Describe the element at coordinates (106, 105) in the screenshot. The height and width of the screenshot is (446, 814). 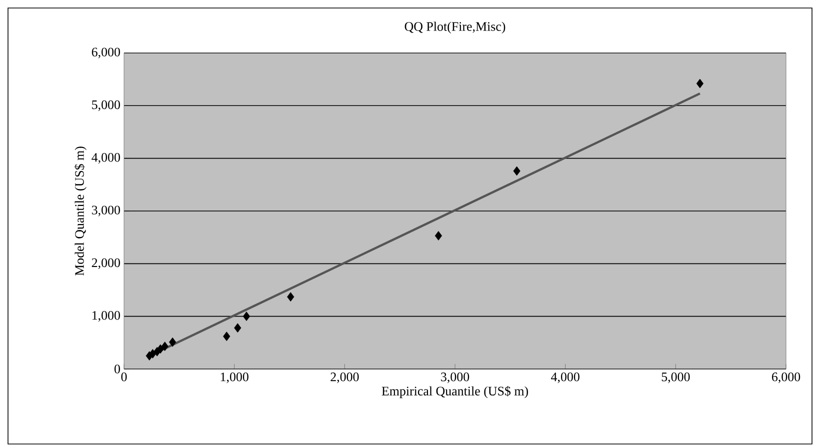
I see `y-tick-label: 5,000` at that location.